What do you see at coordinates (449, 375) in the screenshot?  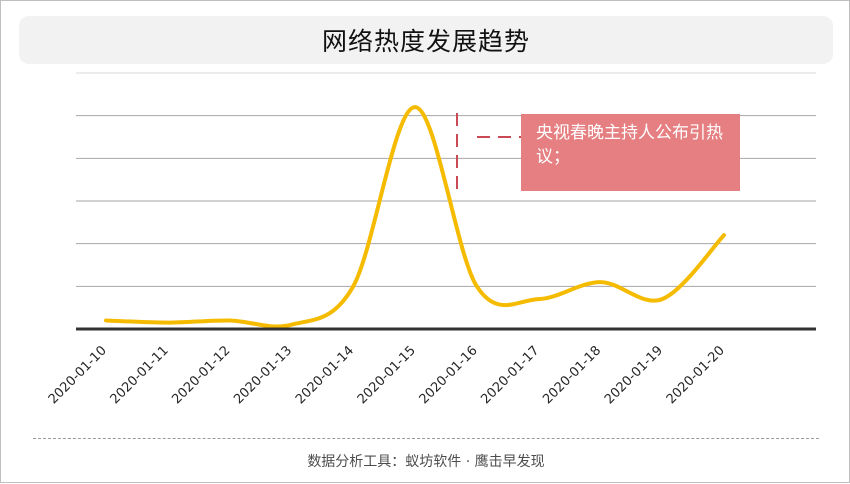 I see `x-tick-label: 2020-01-16` at bounding box center [449, 375].